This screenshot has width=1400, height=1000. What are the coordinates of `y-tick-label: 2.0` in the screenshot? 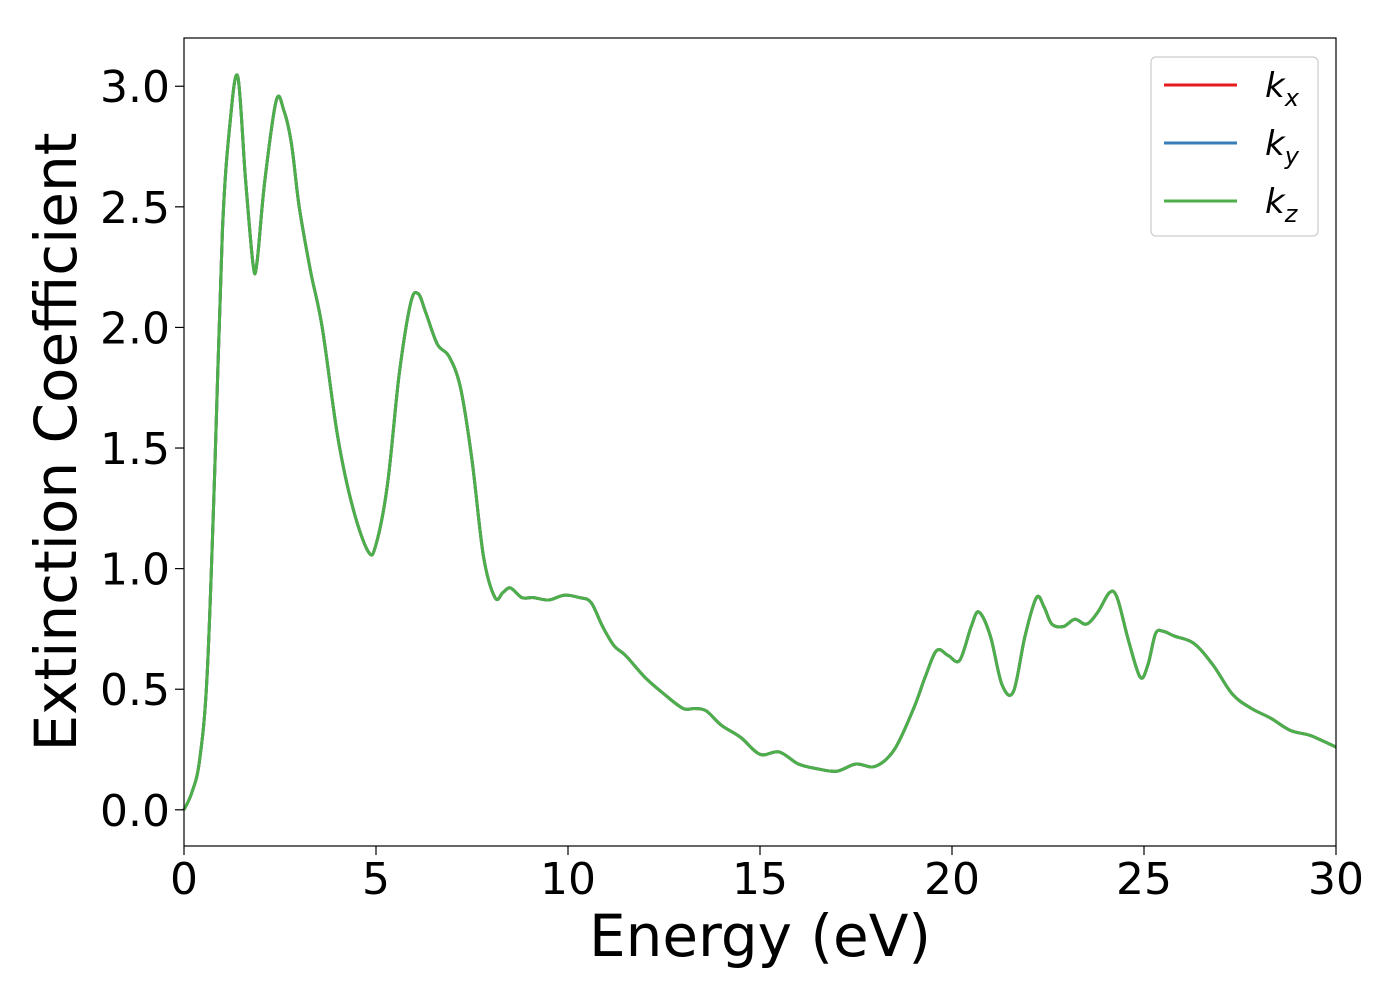 It's located at (135, 328).